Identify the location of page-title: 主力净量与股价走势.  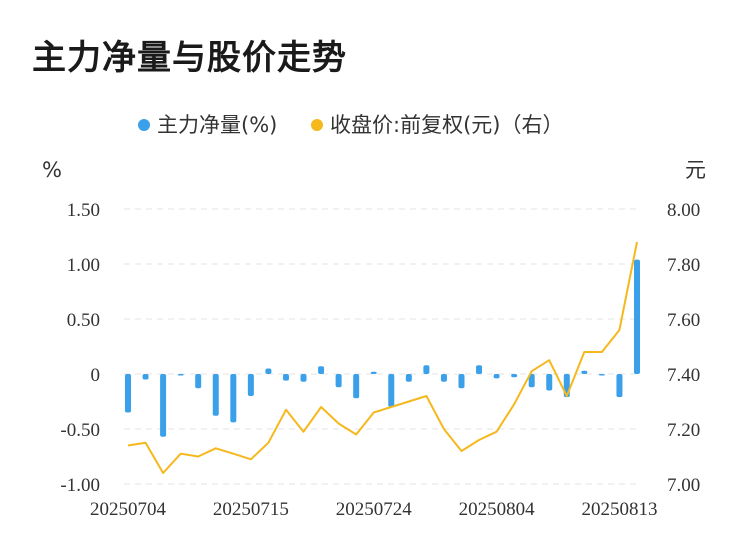
(189, 58).